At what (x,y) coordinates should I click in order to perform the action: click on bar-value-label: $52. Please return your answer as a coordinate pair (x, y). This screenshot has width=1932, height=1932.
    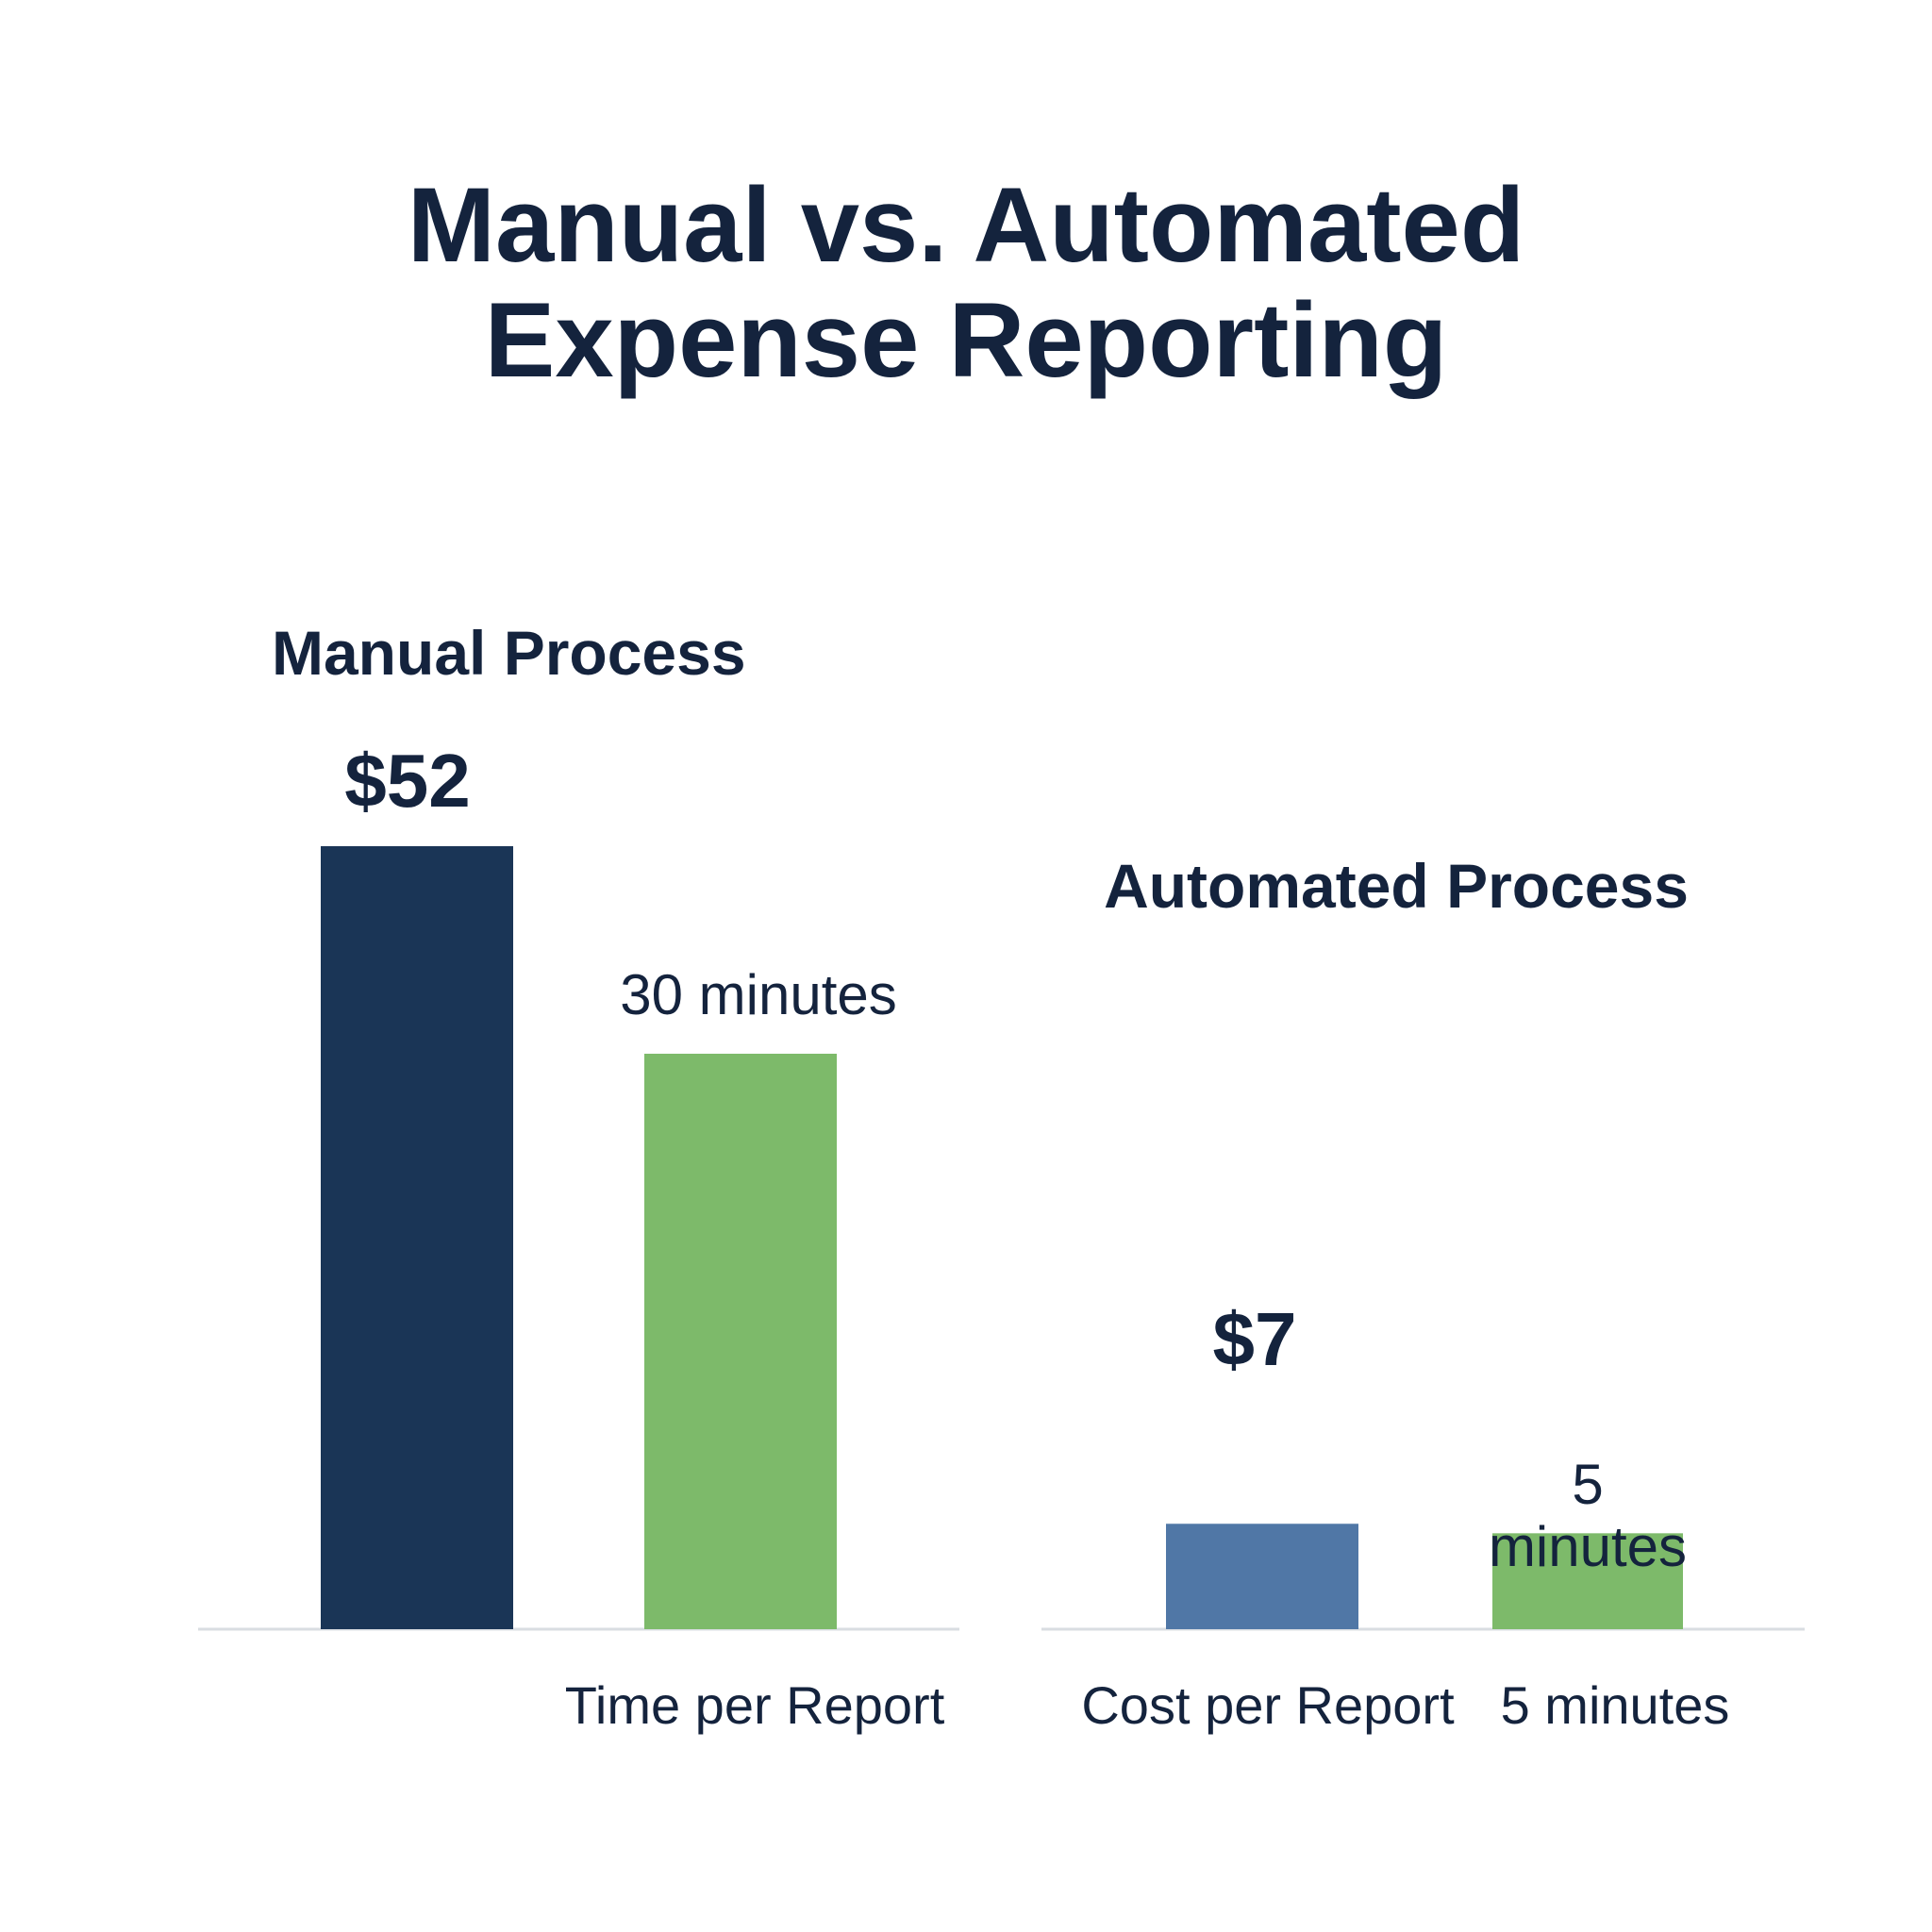
    Looking at the image, I should click on (407, 781).